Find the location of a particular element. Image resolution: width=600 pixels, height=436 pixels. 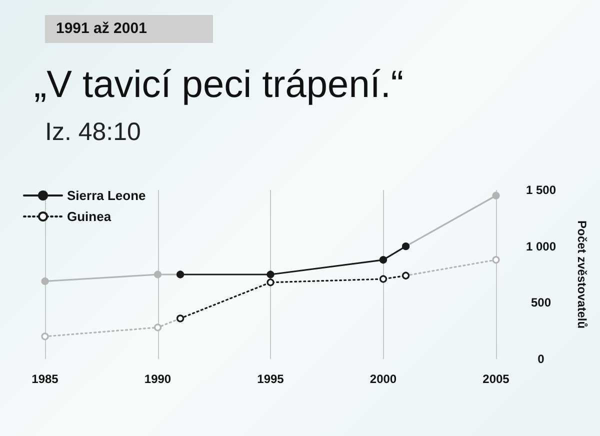

y-tick-label: 500 is located at coordinates (541, 303).